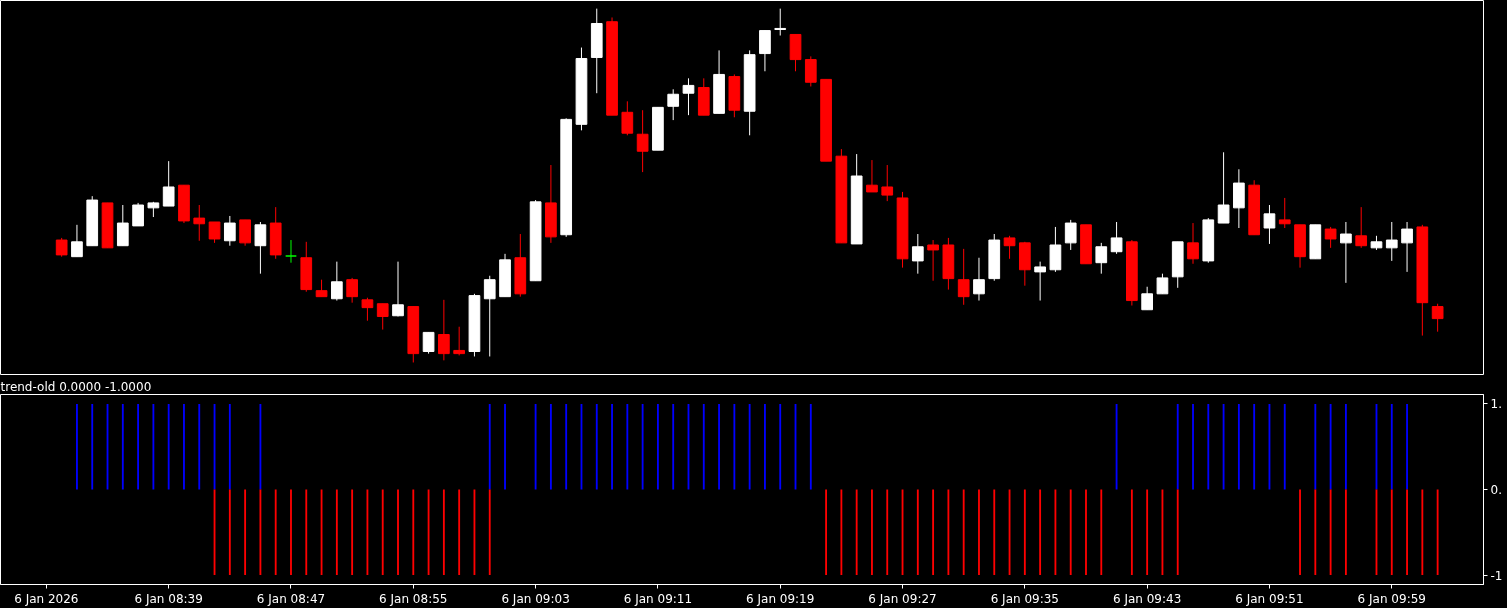 This screenshot has height=609, width=1507. Describe the element at coordinates (291, 598) in the screenshot. I see `x-tick-label: 6 Jan 08:47` at that location.